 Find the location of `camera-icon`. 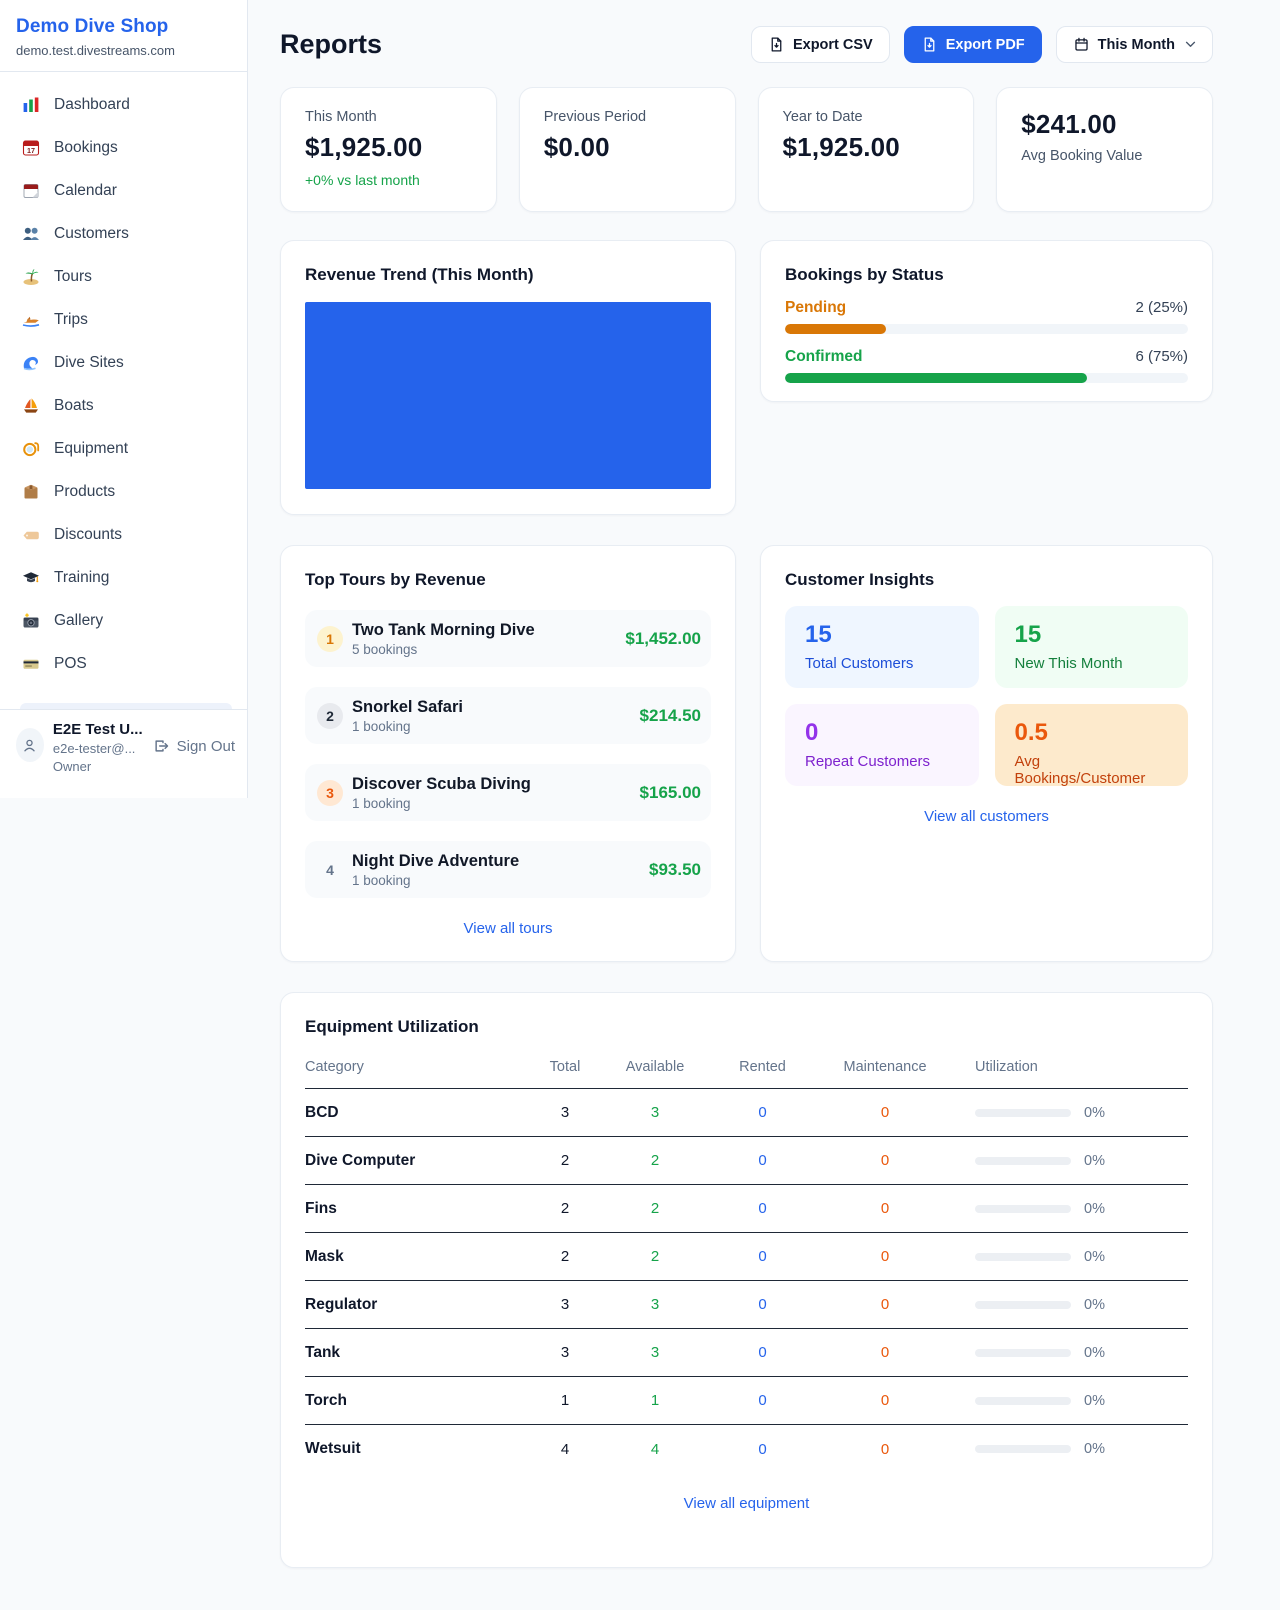

camera-icon is located at coordinates (30, 621).